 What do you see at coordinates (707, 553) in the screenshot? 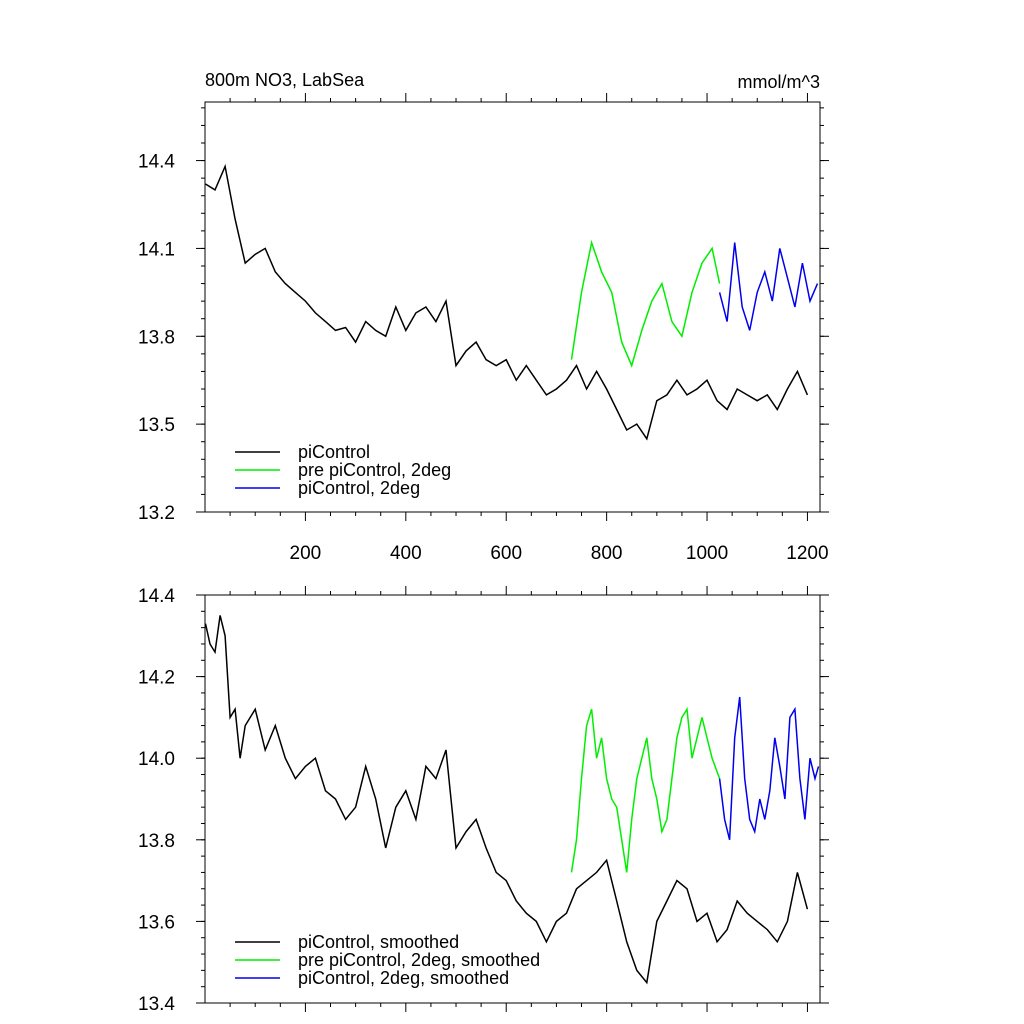
I see `x-tick-label: 1000` at bounding box center [707, 553].